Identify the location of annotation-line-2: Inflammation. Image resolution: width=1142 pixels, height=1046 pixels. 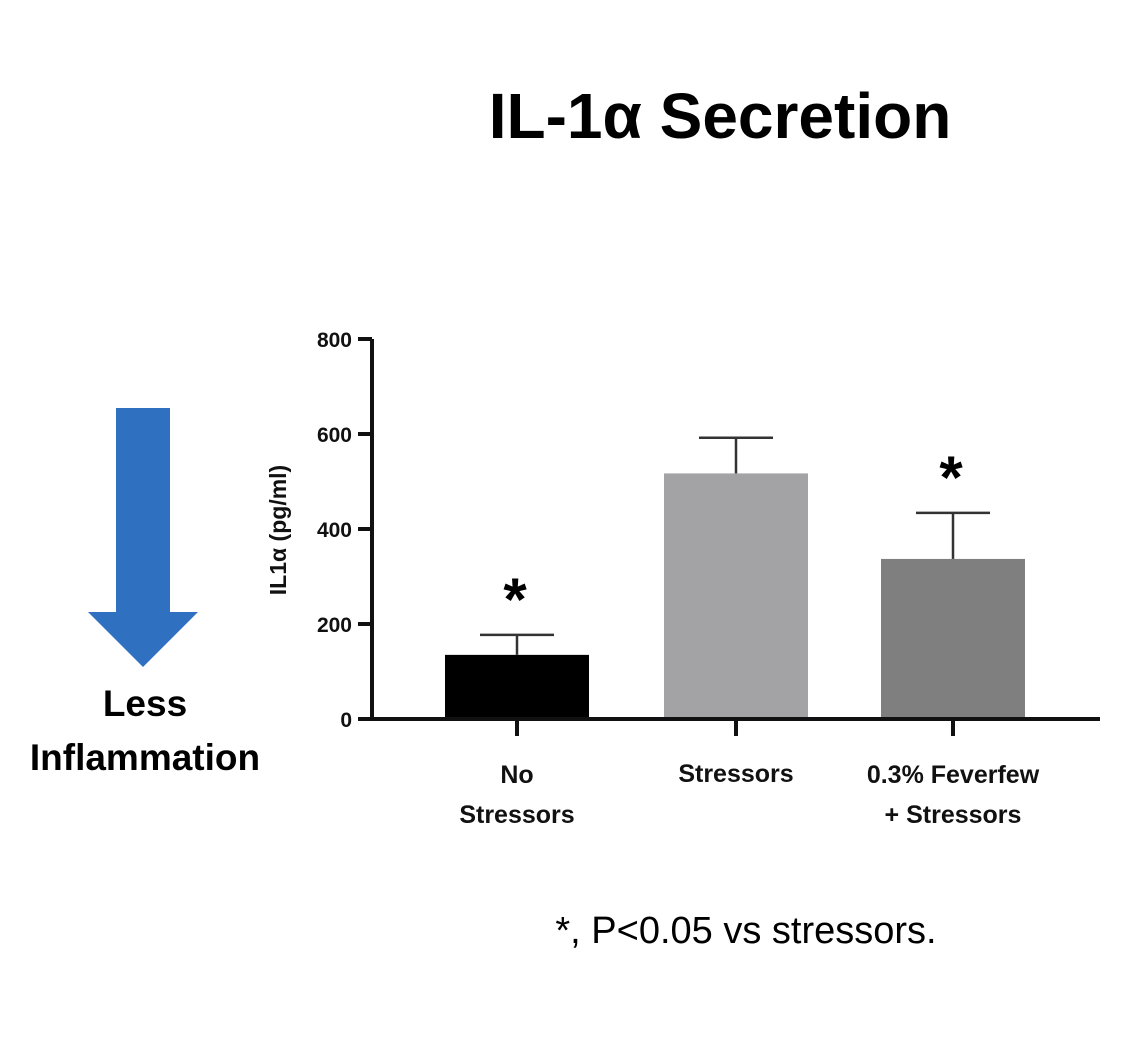
(145, 757).